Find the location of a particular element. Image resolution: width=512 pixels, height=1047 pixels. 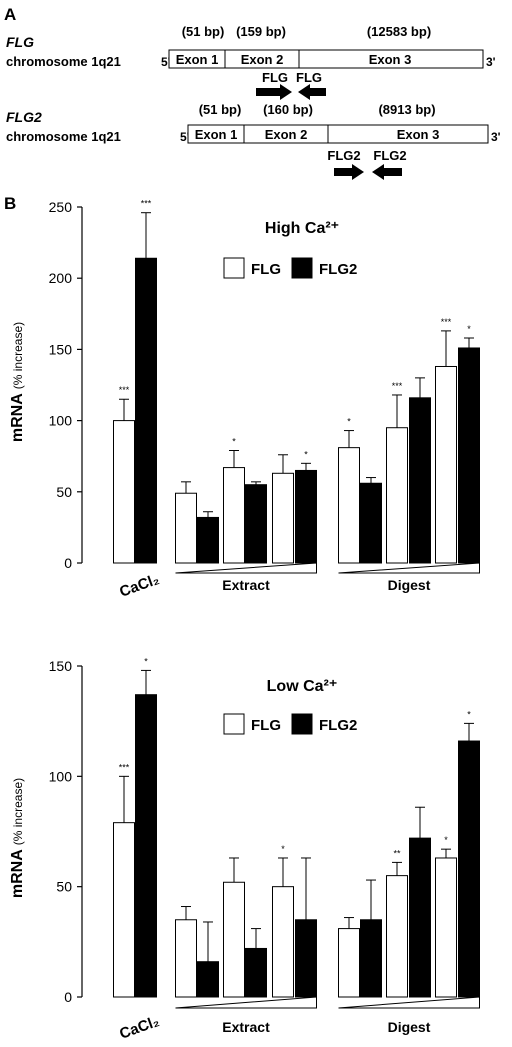

exon3-box-flg2 is located at coordinates (408, 134).